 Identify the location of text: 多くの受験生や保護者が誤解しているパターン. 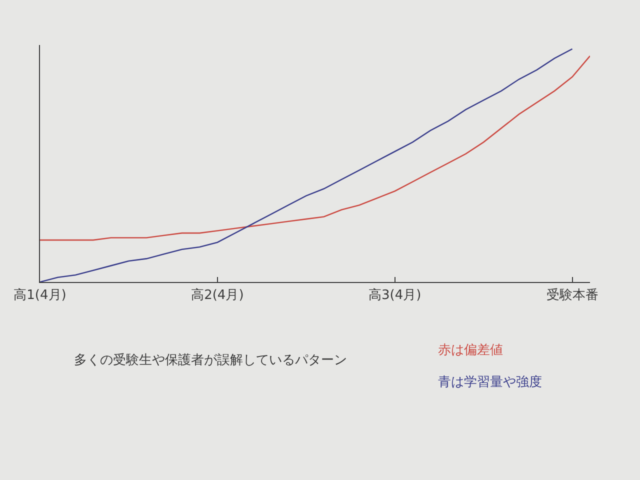
(210, 360).